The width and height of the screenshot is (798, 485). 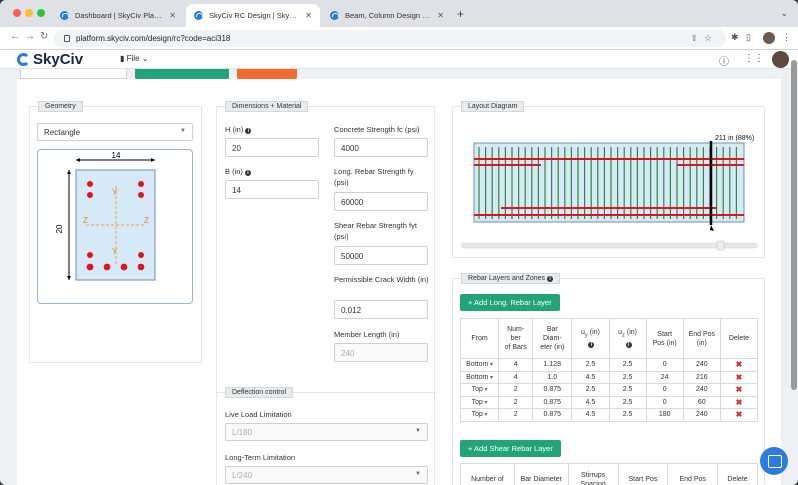 I want to click on top-green-button-partial, so click(x=182, y=74).